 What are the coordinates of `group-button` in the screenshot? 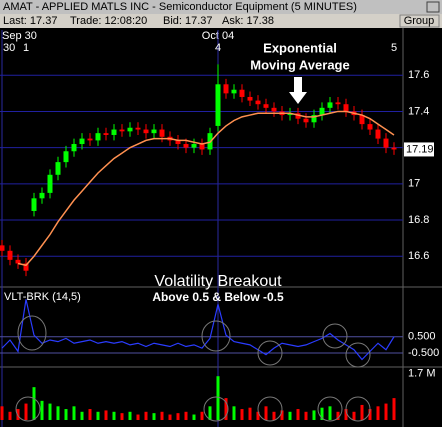 It's located at (419, 21).